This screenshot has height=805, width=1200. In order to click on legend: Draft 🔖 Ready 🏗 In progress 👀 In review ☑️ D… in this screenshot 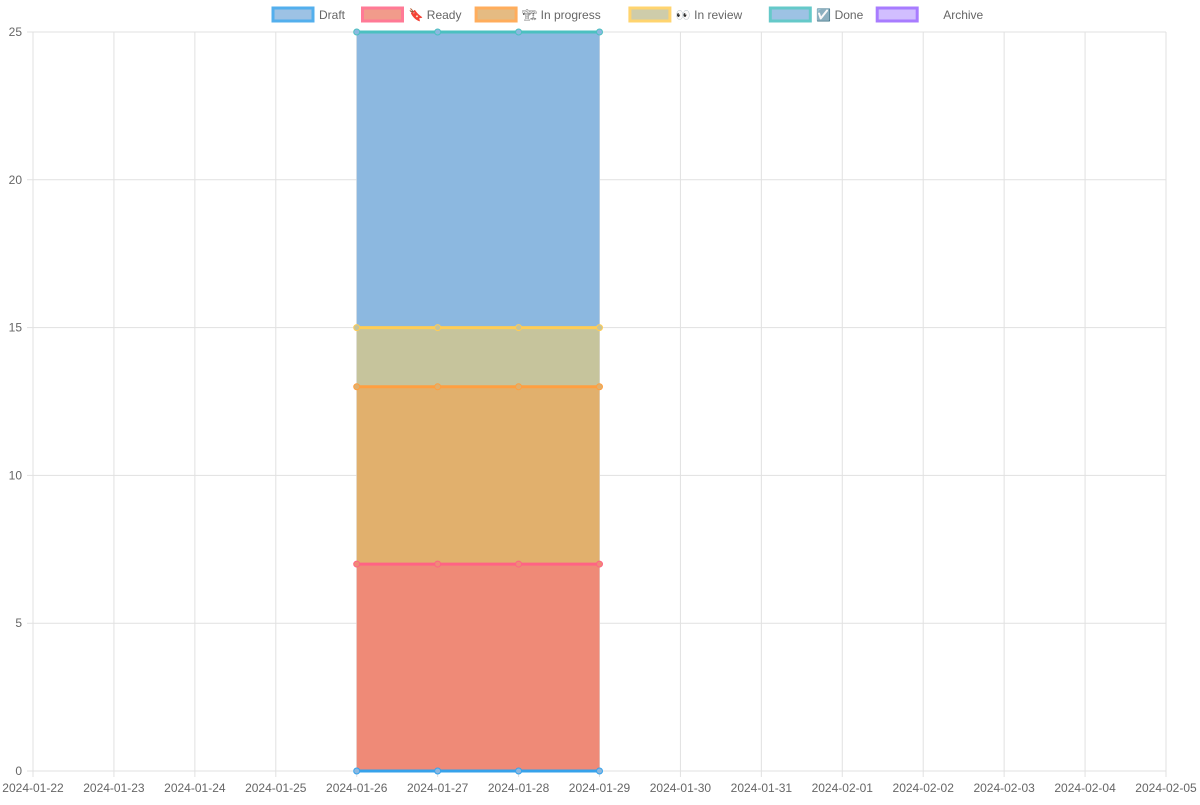, I will do `click(627, 14)`.